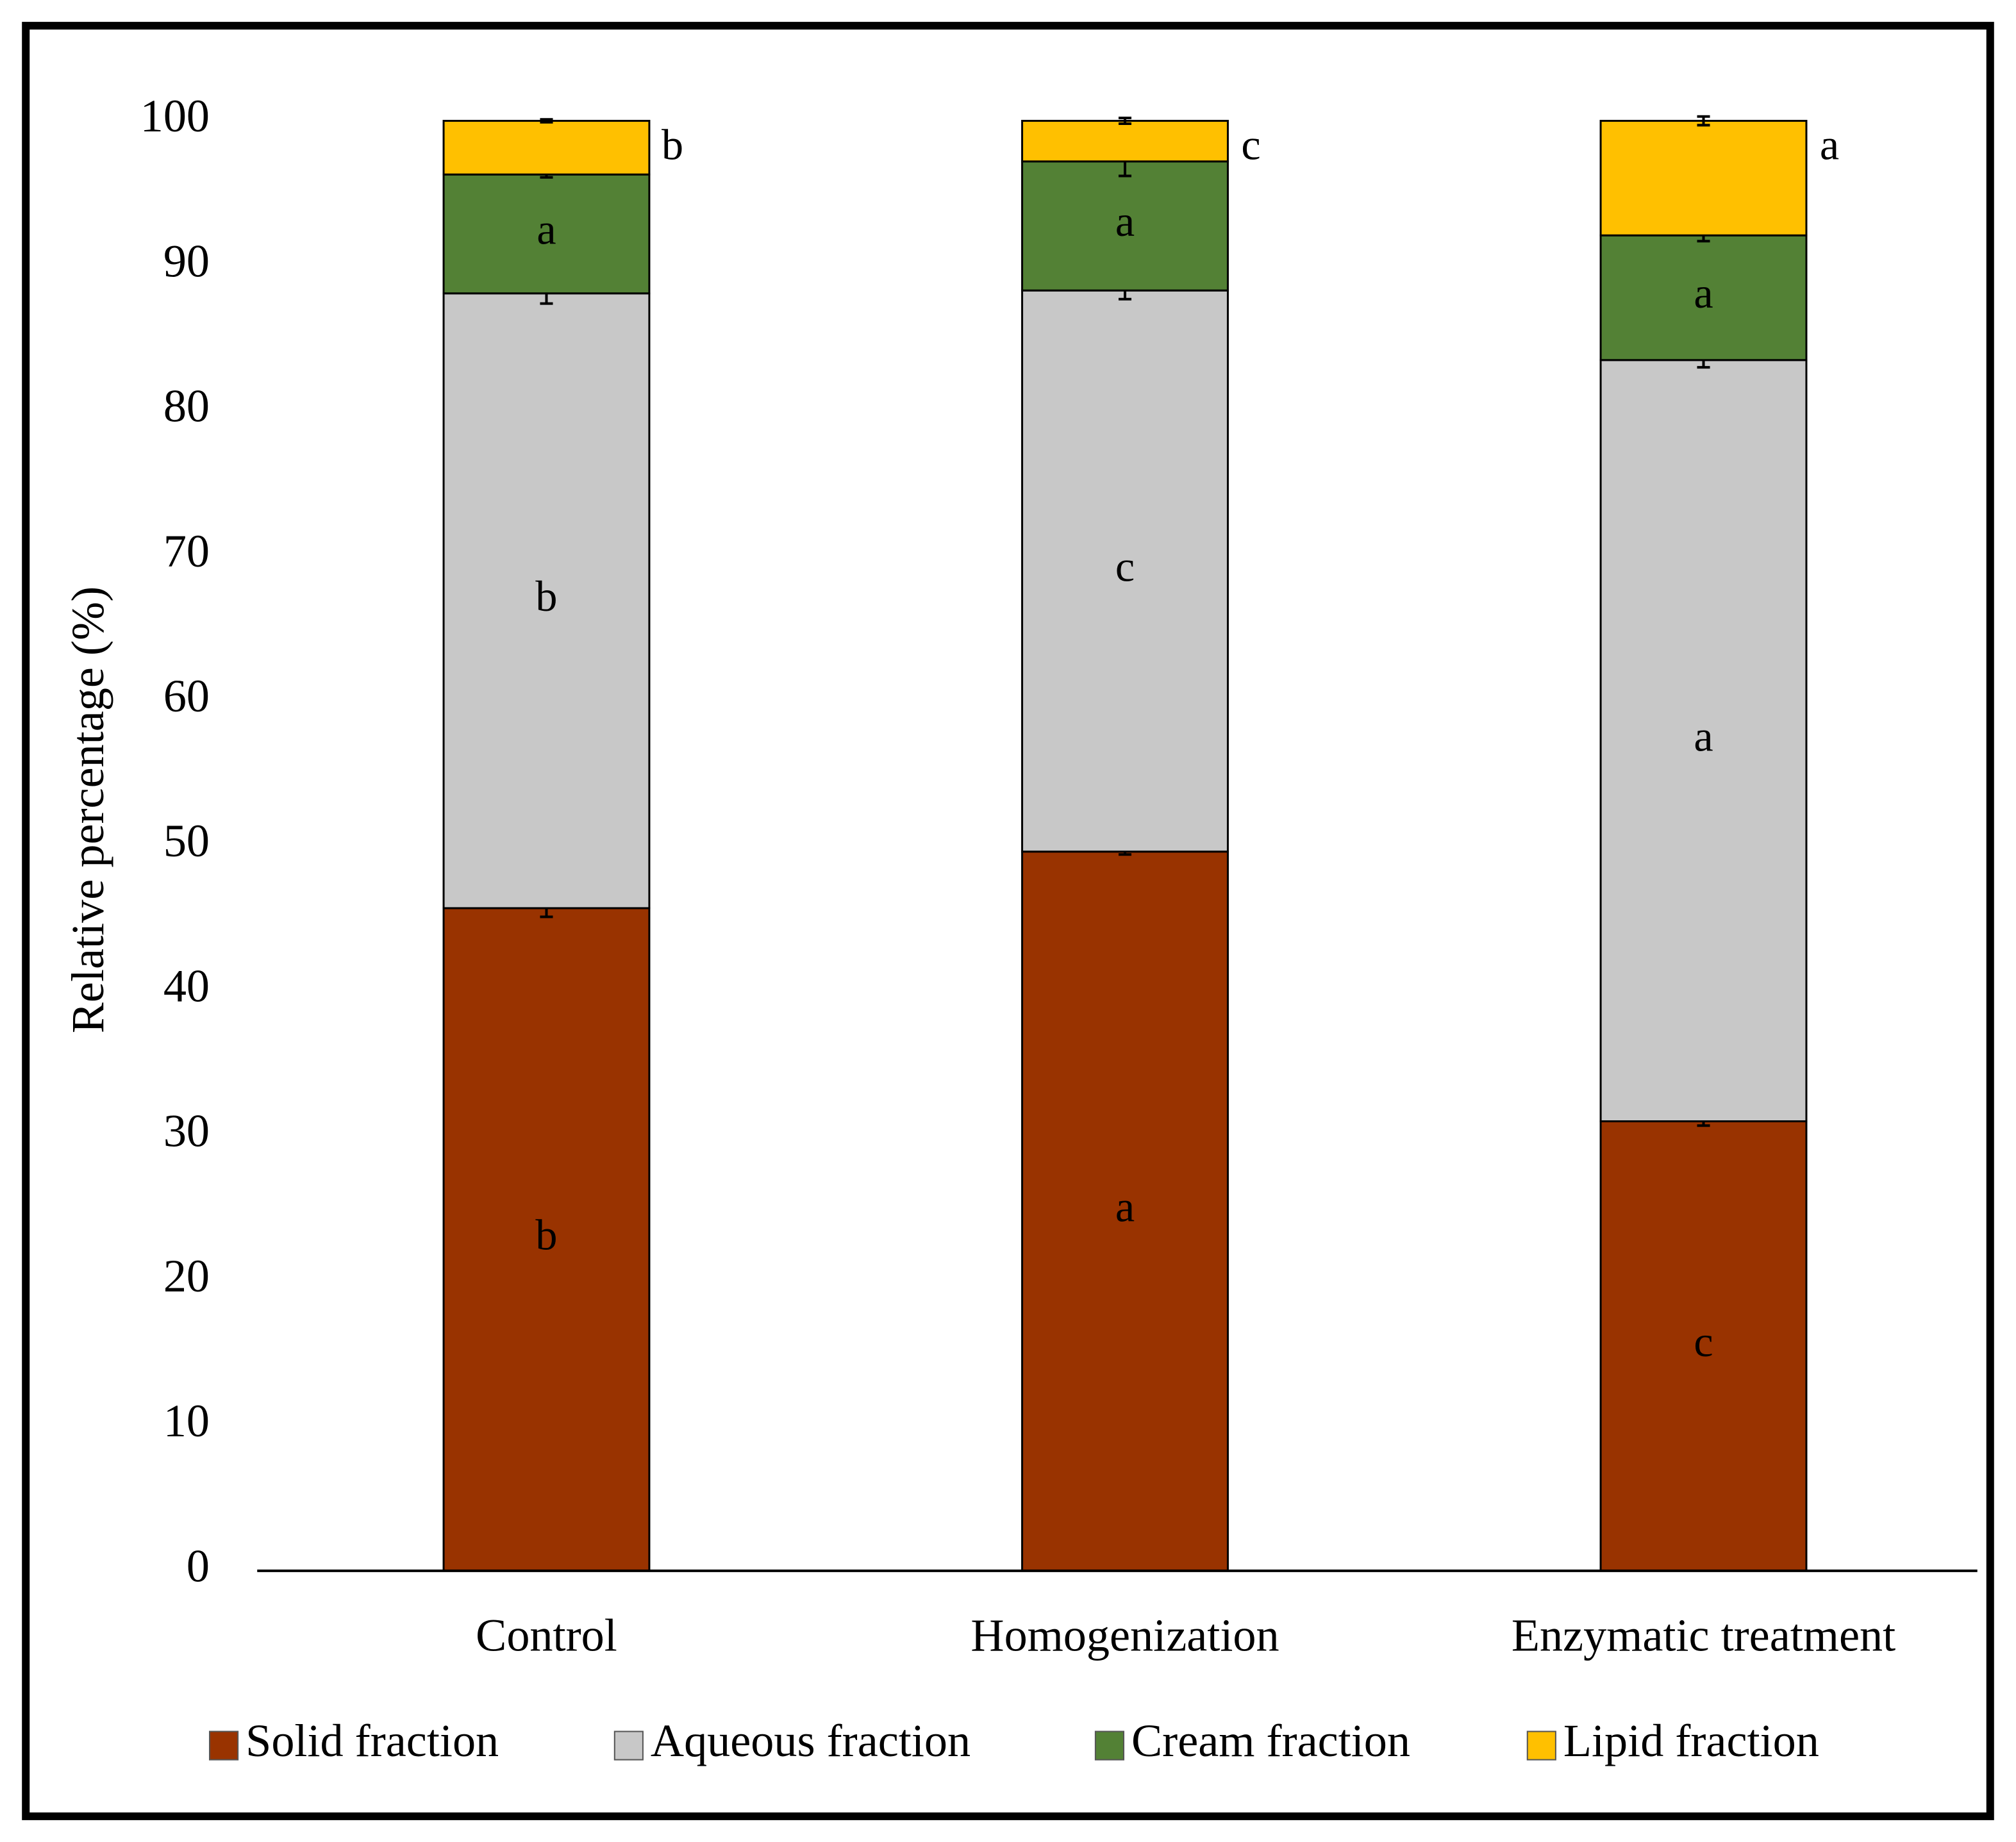  Describe the element at coordinates (186, 406) in the screenshot. I see `y-tick-label: 80` at that location.